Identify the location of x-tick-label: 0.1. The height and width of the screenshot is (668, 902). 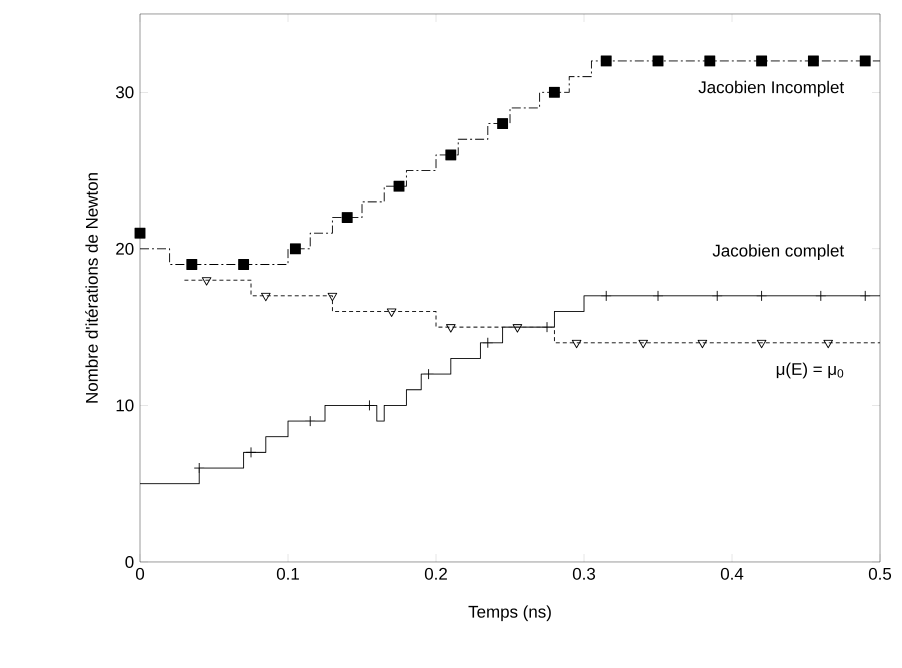
(287, 574).